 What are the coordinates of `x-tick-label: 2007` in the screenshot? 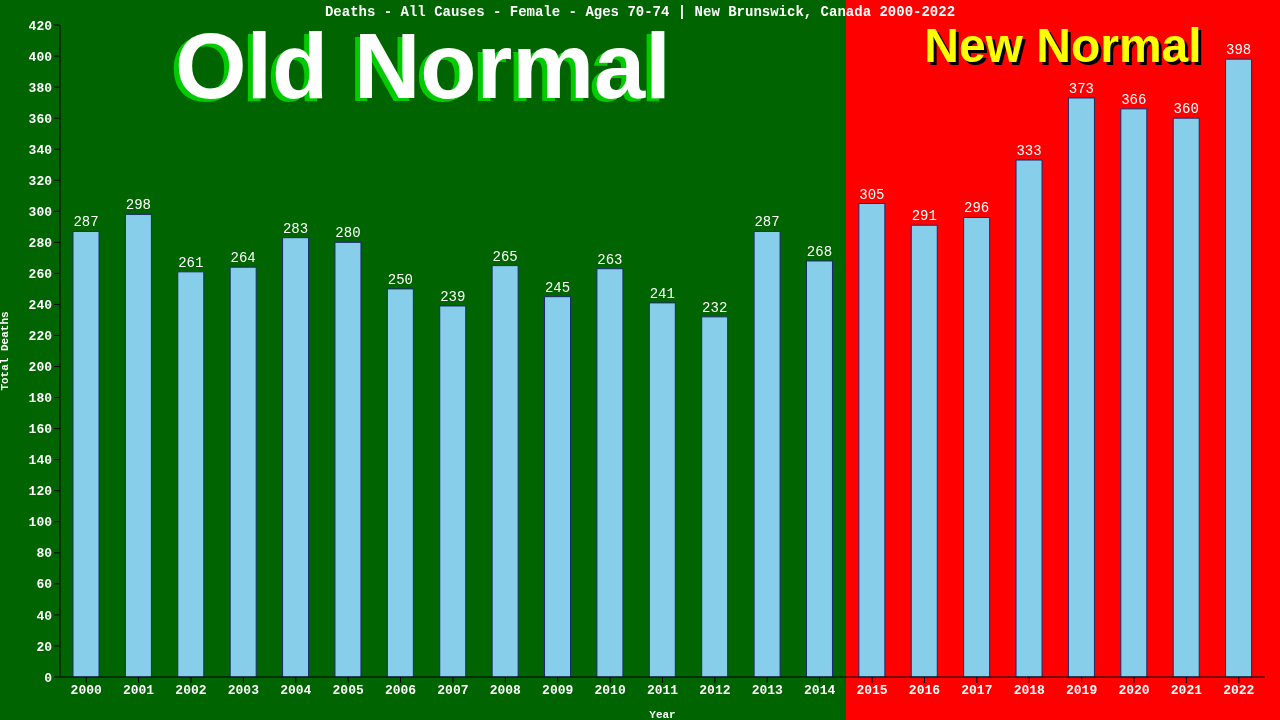 It's located at (453, 691).